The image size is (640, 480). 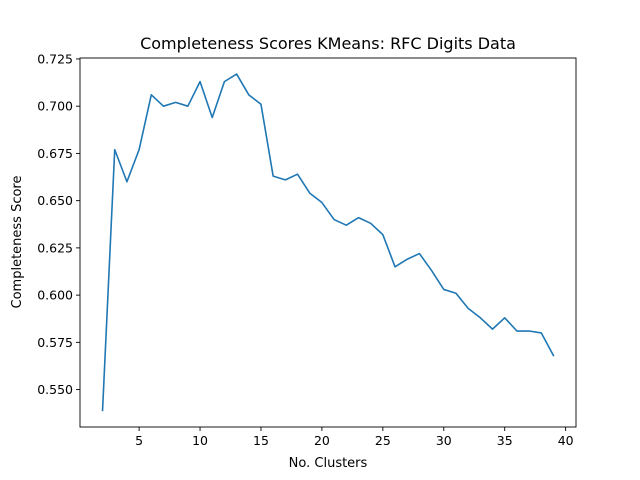 What do you see at coordinates (55, 106) in the screenshot?
I see `y-tick-label: 0.700` at bounding box center [55, 106].